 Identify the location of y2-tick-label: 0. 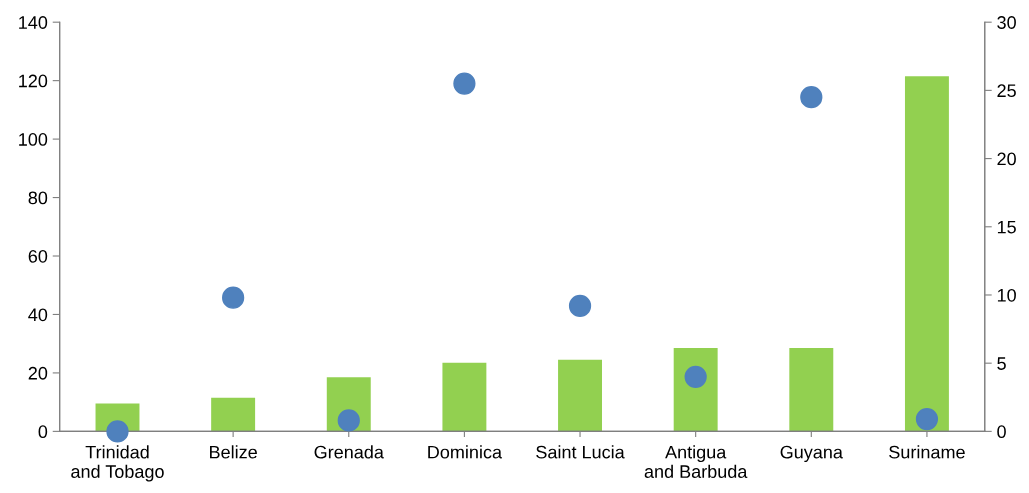
(1001, 432).